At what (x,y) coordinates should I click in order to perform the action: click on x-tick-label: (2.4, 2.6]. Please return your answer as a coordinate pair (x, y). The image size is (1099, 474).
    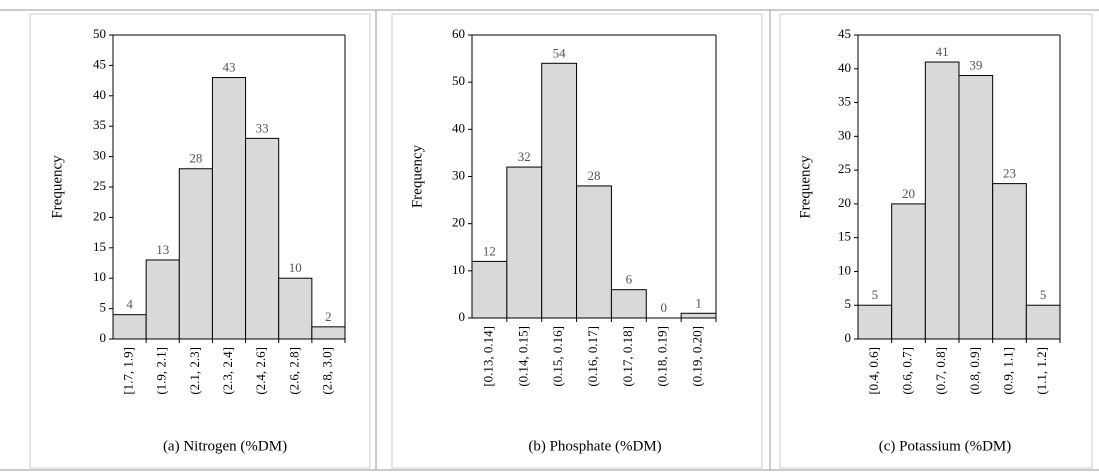
    Looking at the image, I should click on (260, 371).